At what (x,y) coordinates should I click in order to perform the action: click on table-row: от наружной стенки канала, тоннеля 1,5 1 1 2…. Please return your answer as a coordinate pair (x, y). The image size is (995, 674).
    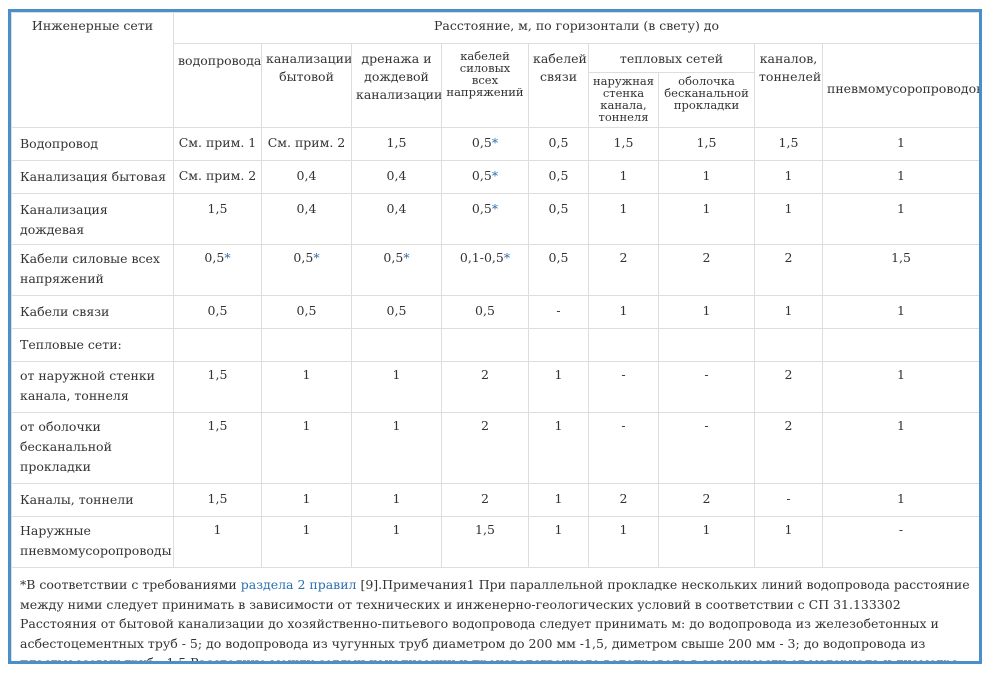
    Looking at the image, I should click on (495, 387).